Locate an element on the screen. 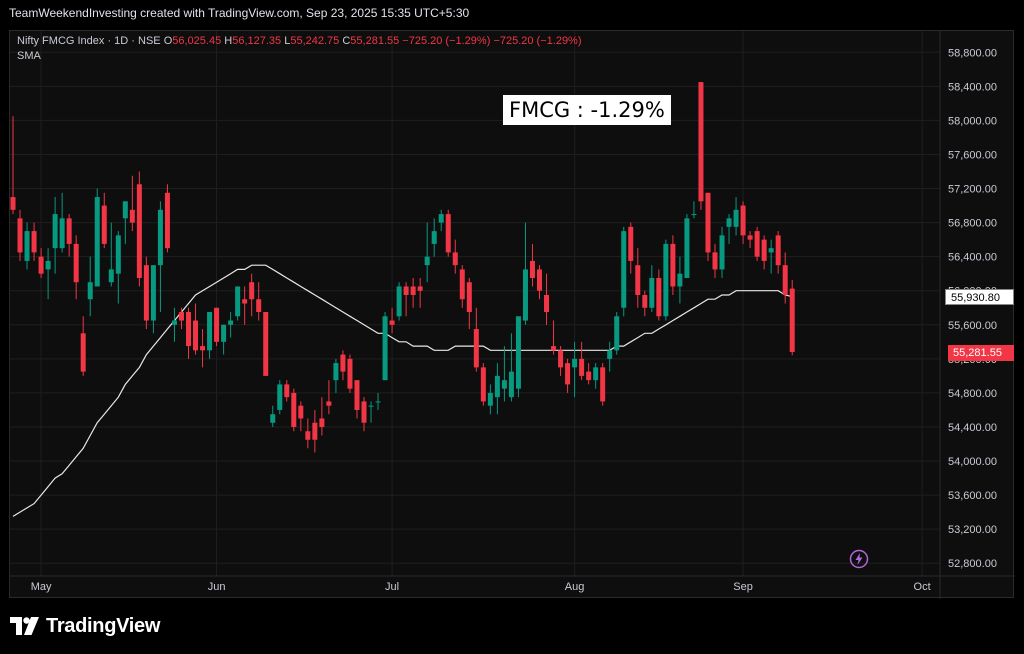 Image resolution: width=1024 pixels, height=654 pixels. indicator-legend: SMA is located at coordinates (29, 56).